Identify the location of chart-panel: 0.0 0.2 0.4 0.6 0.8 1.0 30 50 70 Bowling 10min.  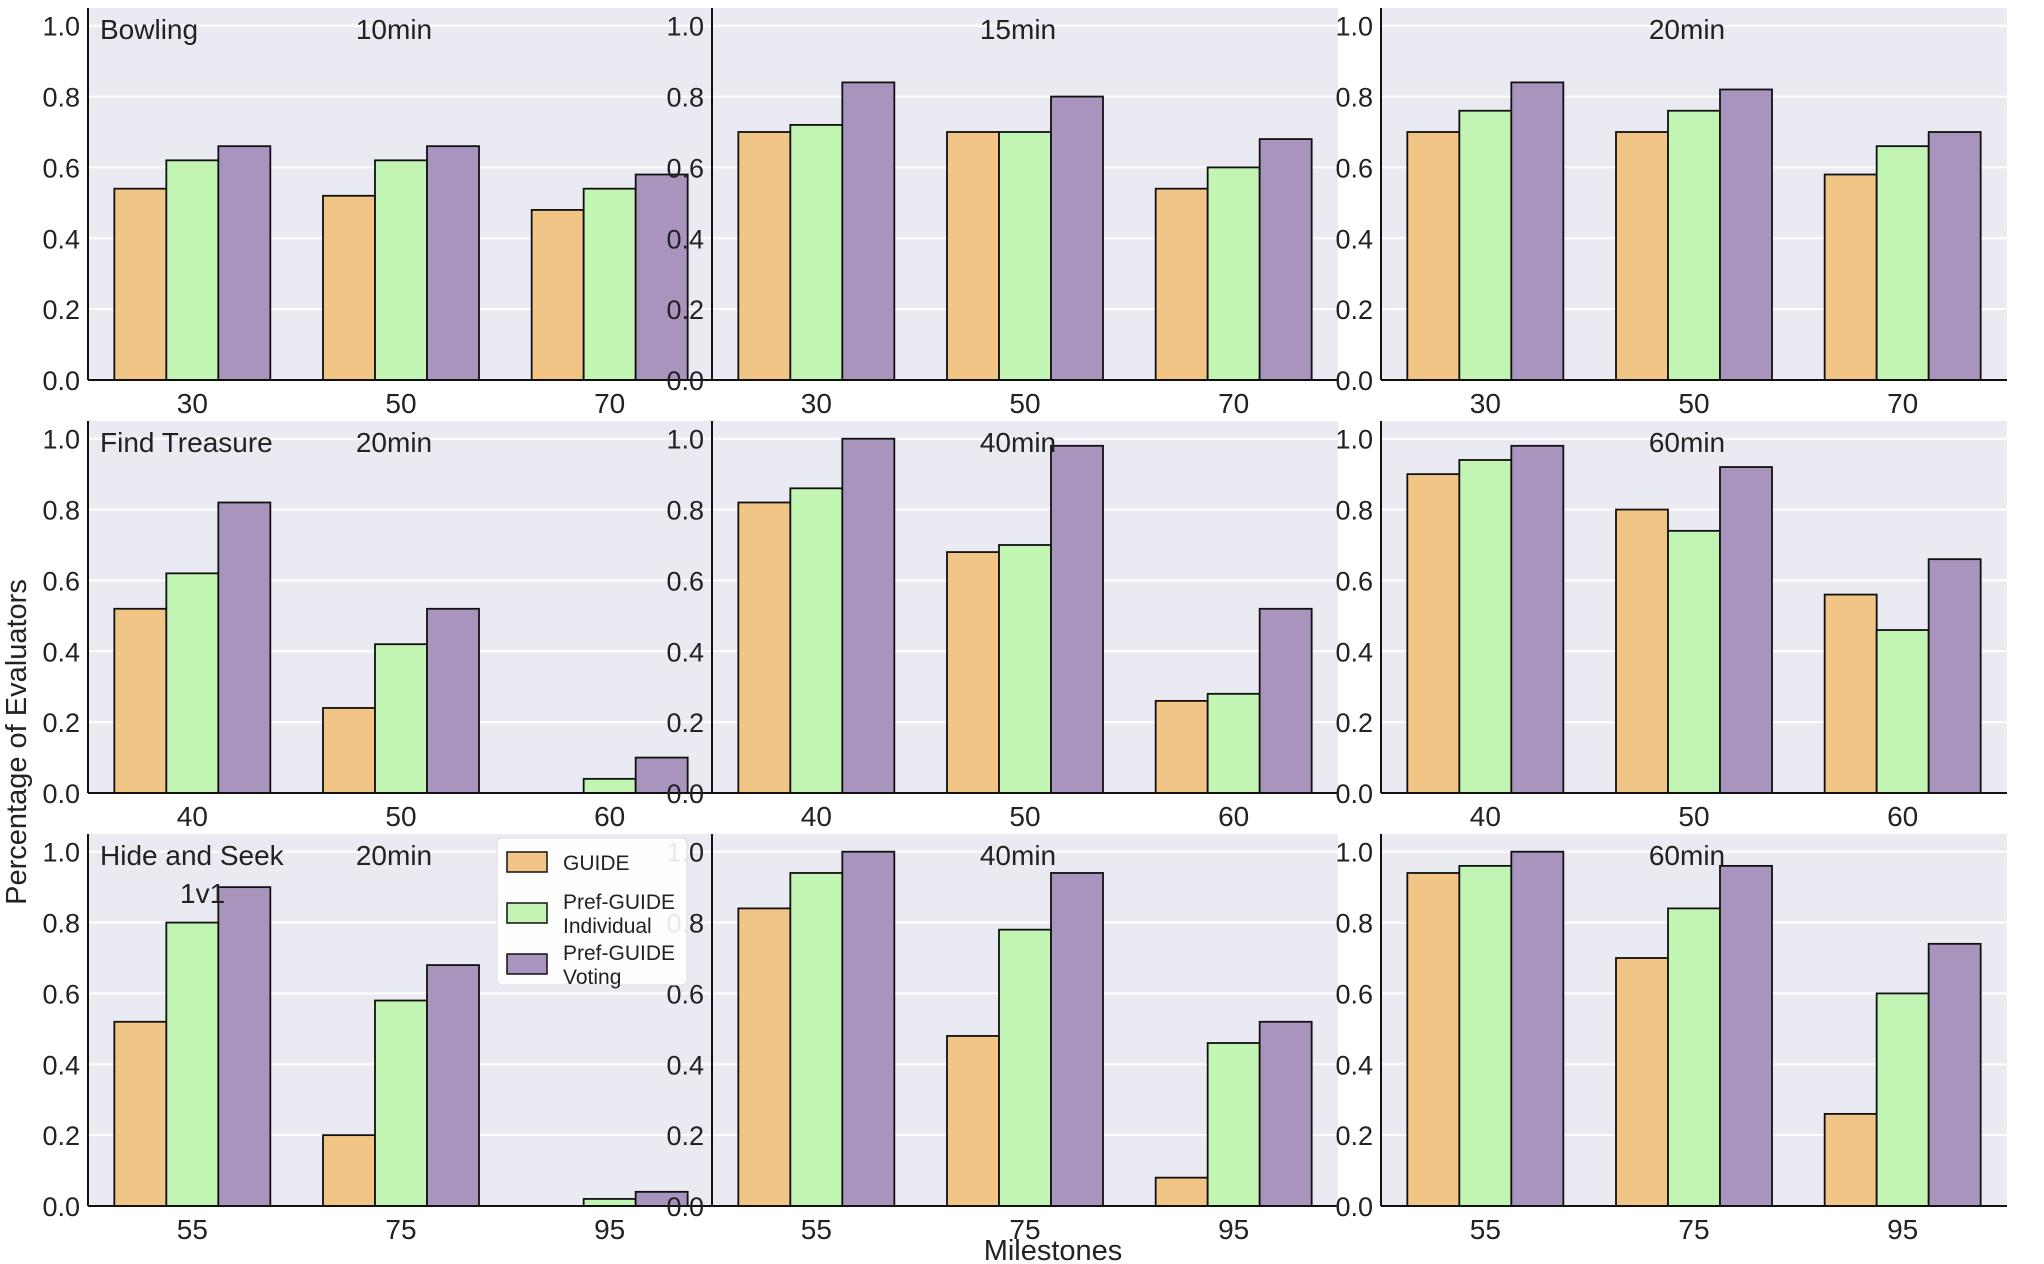
(378, 213).